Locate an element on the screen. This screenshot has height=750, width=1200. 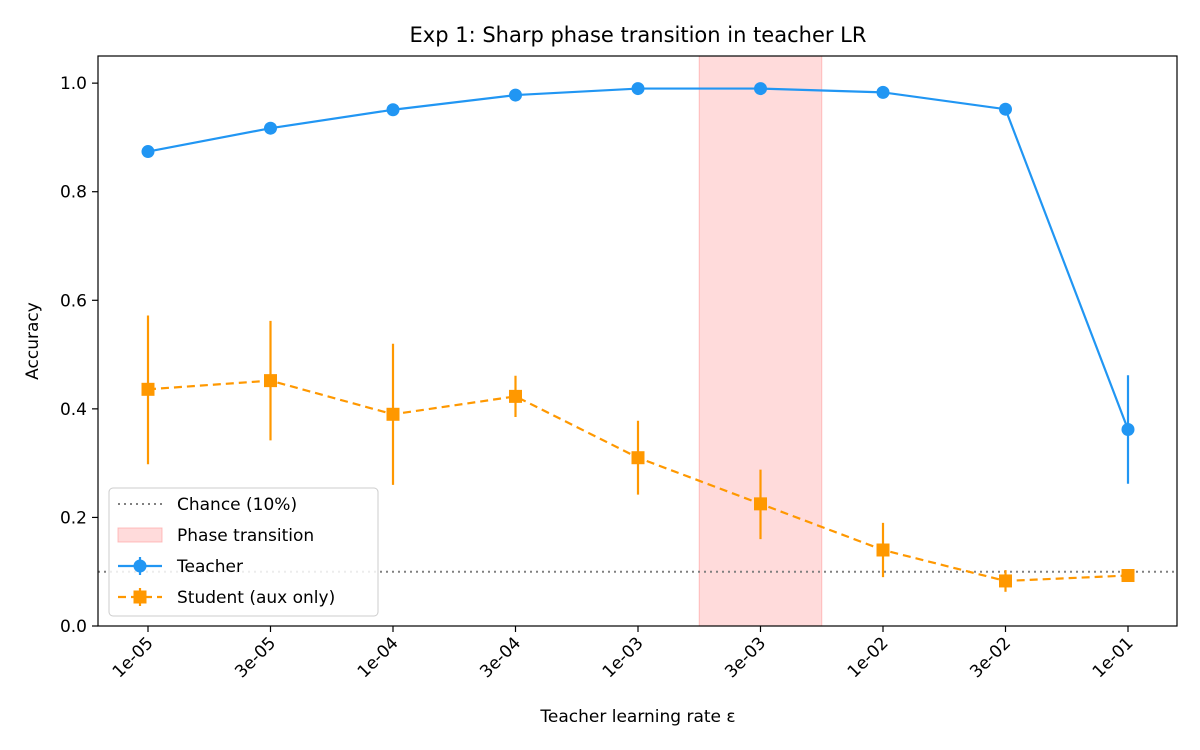
legend-teacher-label: Teacher is located at coordinates (209, 567).